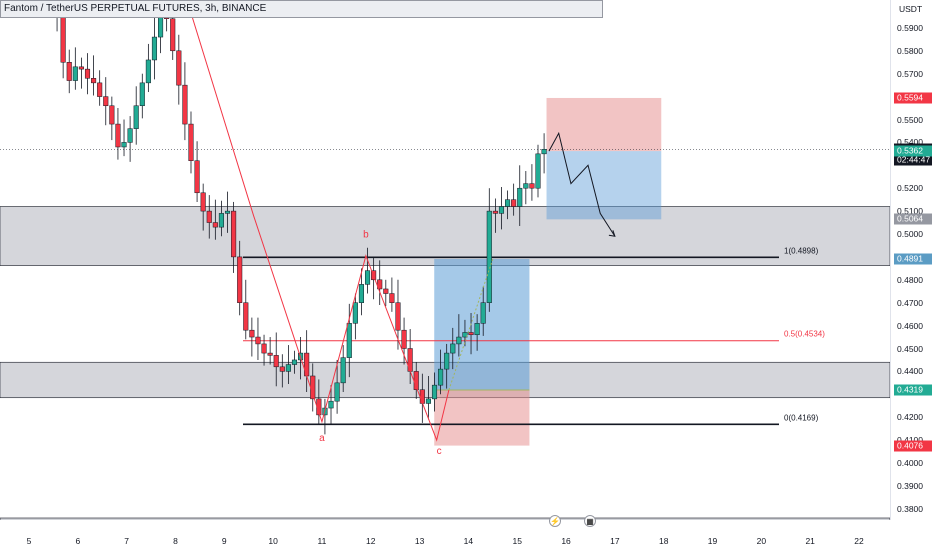 The width and height of the screenshot is (932, 550). Describe the element at coordinates (468, 541) in the screenshot. I see `time-tick: 14` at that location.